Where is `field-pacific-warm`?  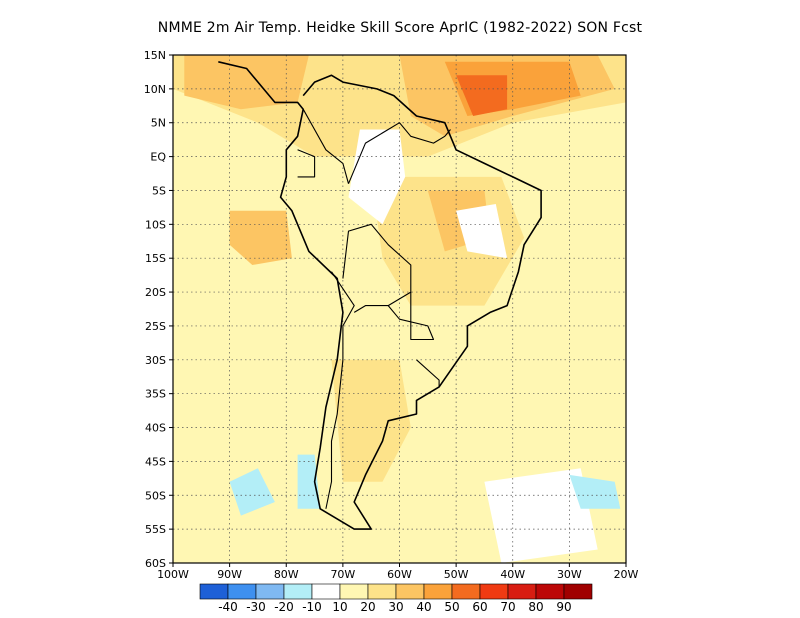 field-pacific-warm is located at coordinates (246, 82).